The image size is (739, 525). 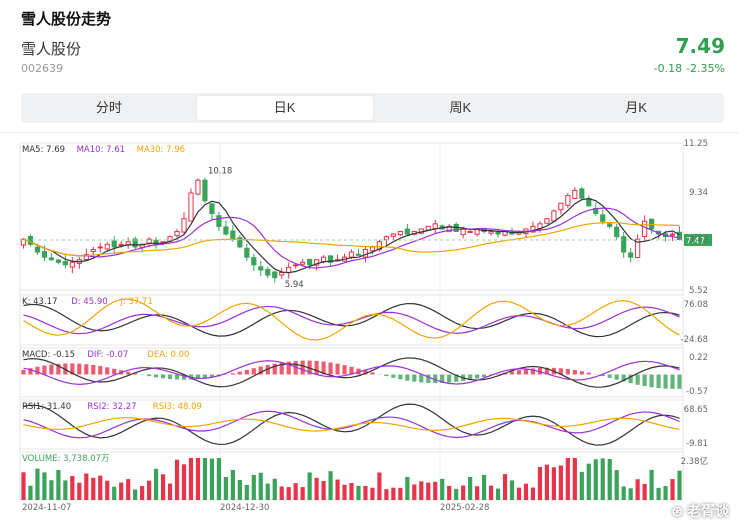 What do you see at coordinates (351, 239) in the screenshot?
I see `ma30-line` at bounding box center [351, 239].